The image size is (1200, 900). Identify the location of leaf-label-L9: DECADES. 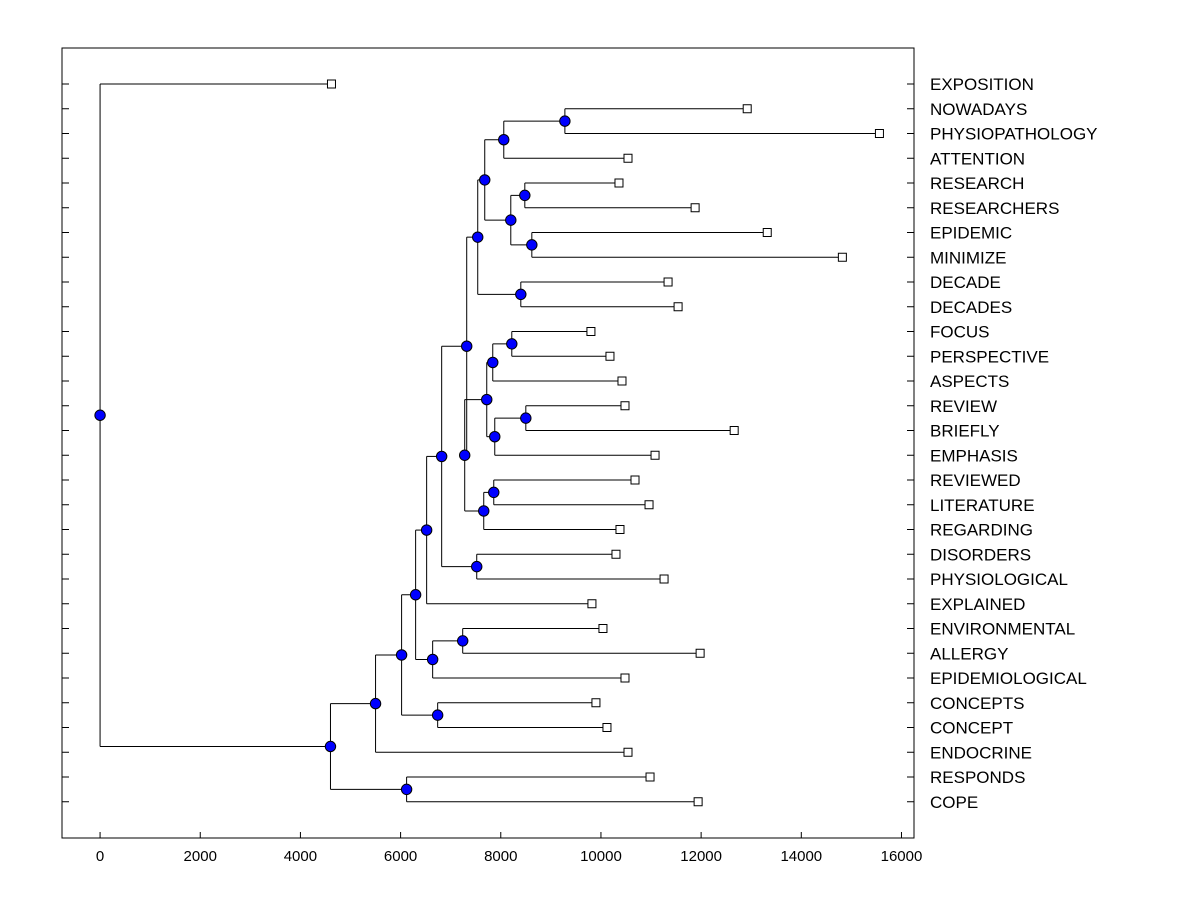
(971, 307).